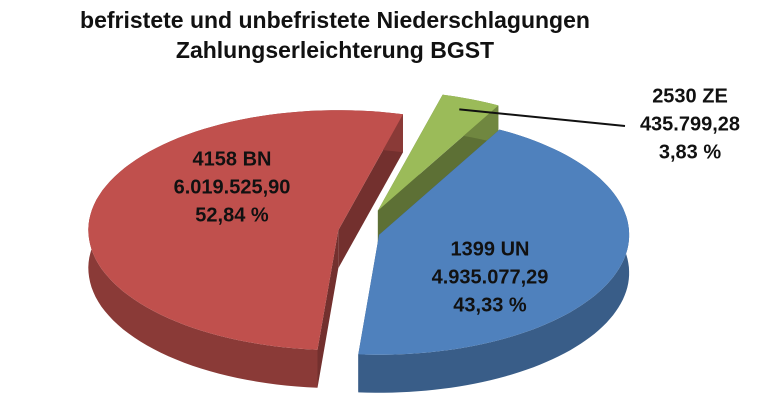 The image size is (766, 406). What do you see at coordinates (490, 277) in the screenshot?
I see `amount-label: 4.935.077,29` at bounding box center [490, 277].